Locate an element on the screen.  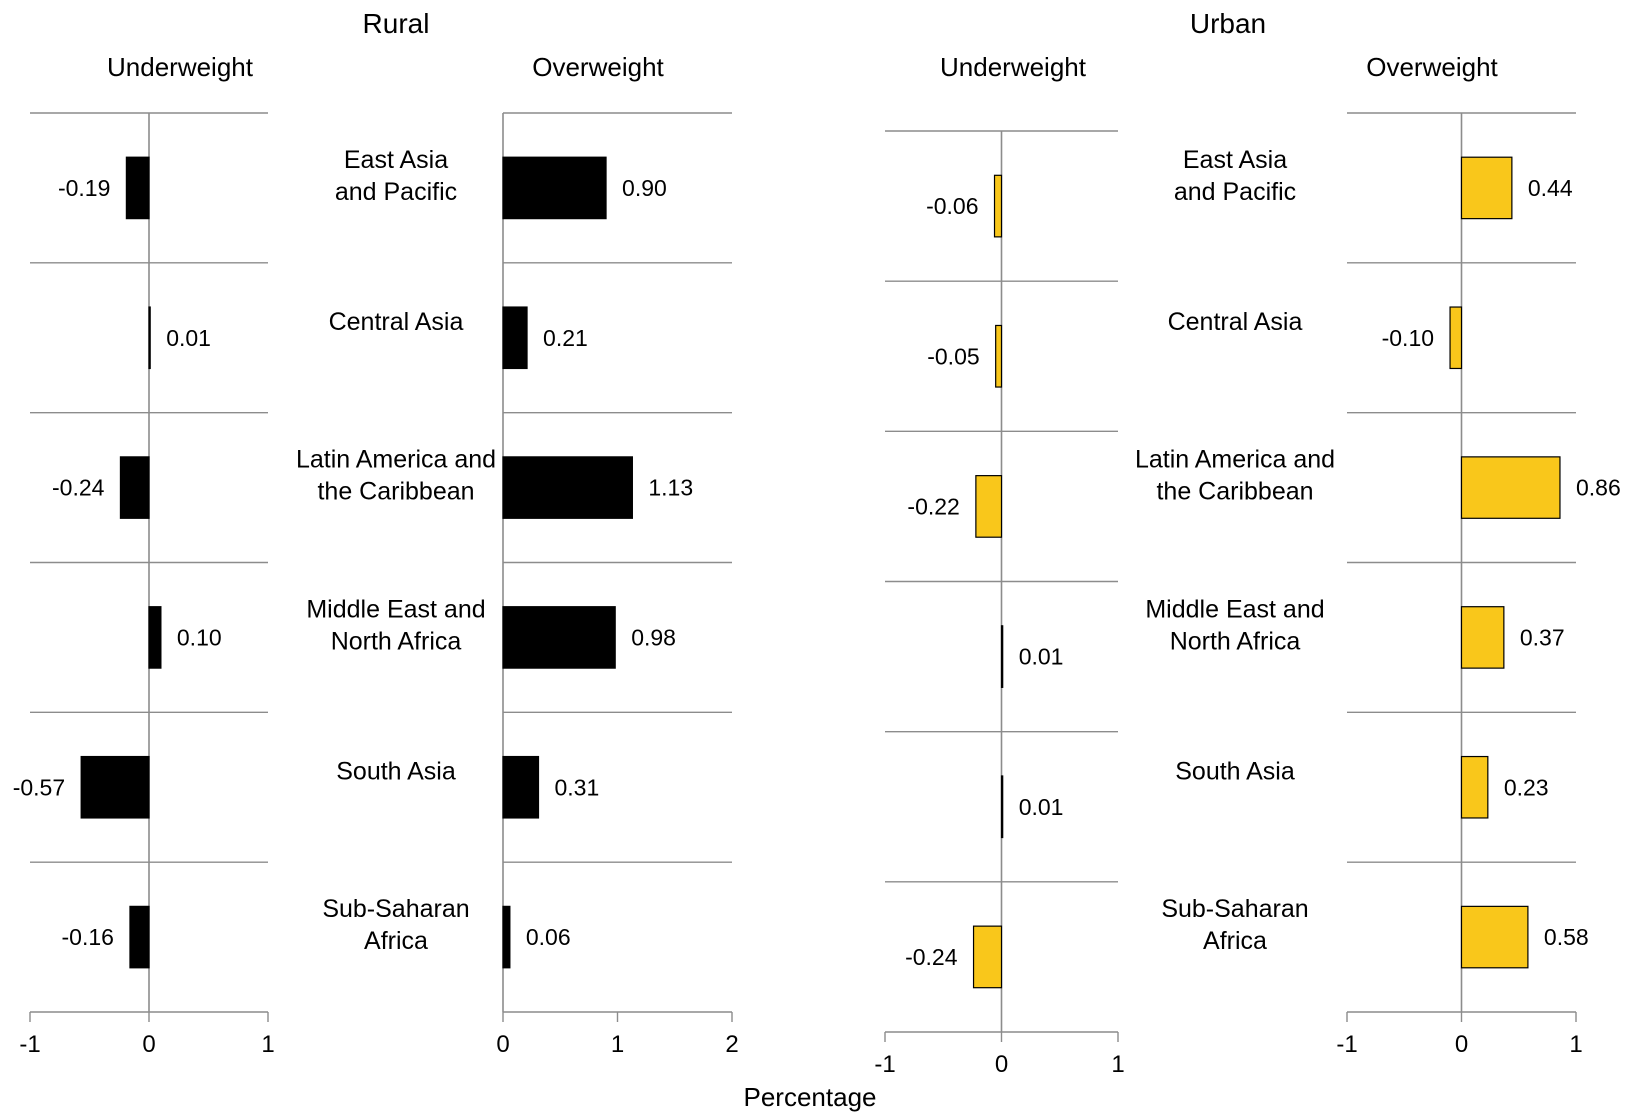
category-label-central-asia-rural: Central Asia is located at coordinates (396, 322).